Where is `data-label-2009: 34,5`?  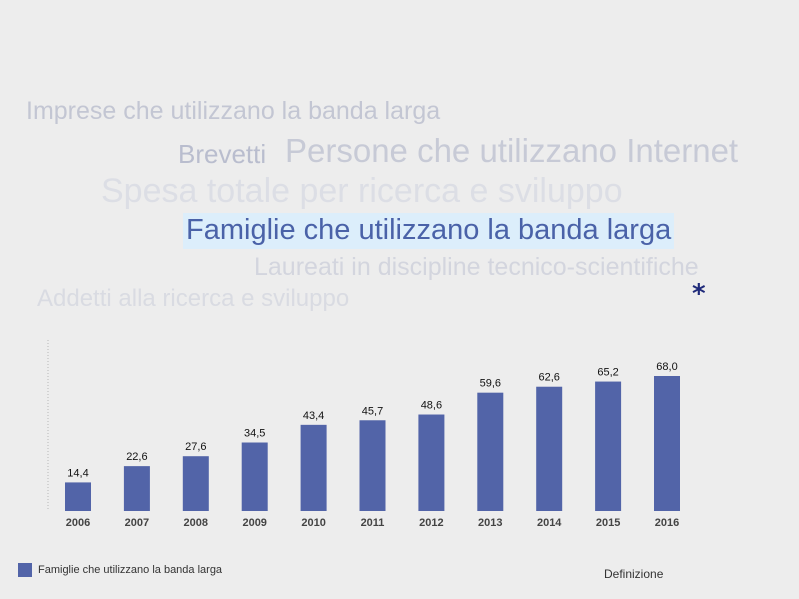 data-label-2009: 34,5 is located at coordinates (254, 434).